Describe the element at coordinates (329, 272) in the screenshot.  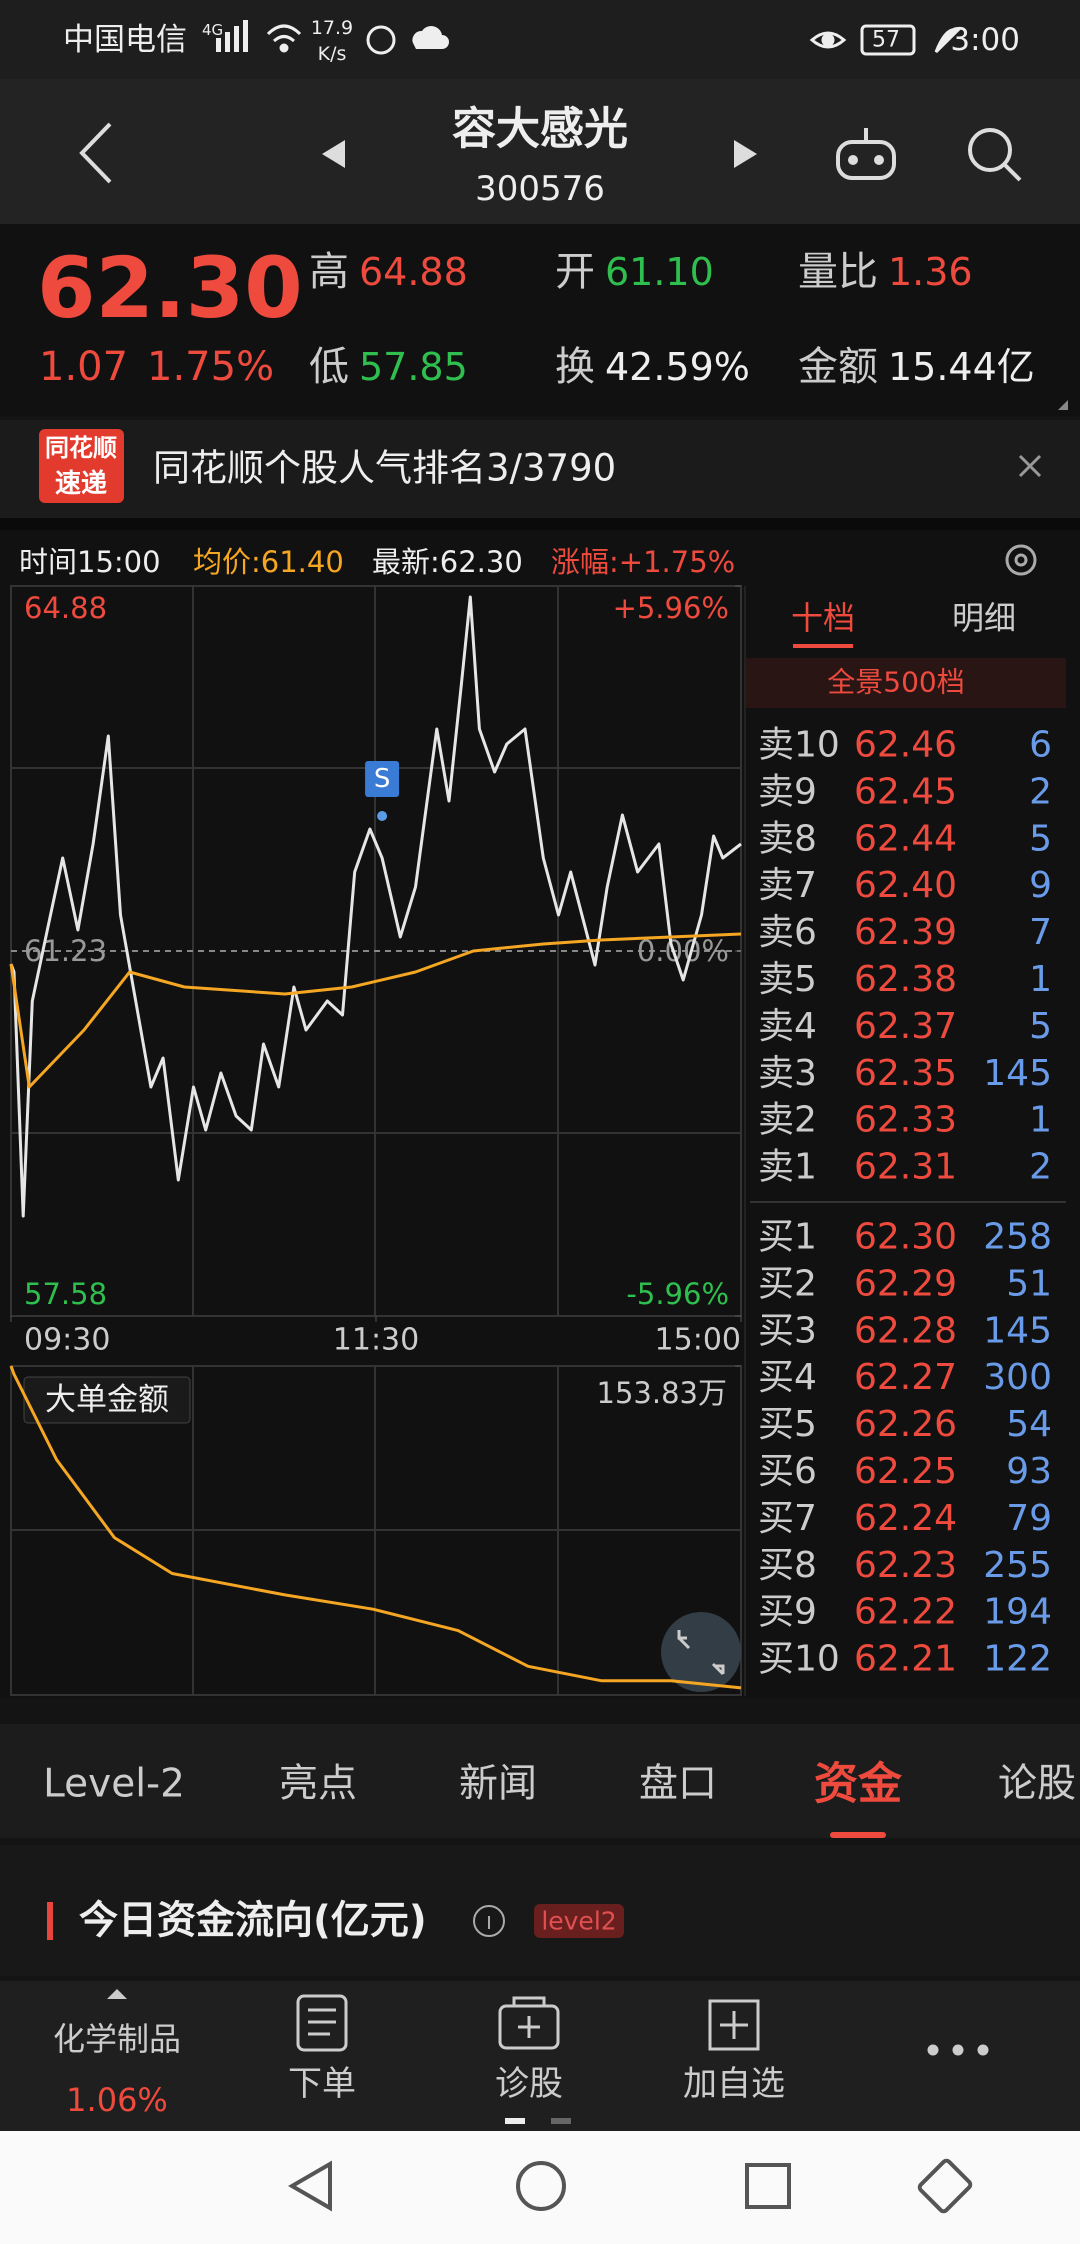
I see `stat-label: 高` at that location.